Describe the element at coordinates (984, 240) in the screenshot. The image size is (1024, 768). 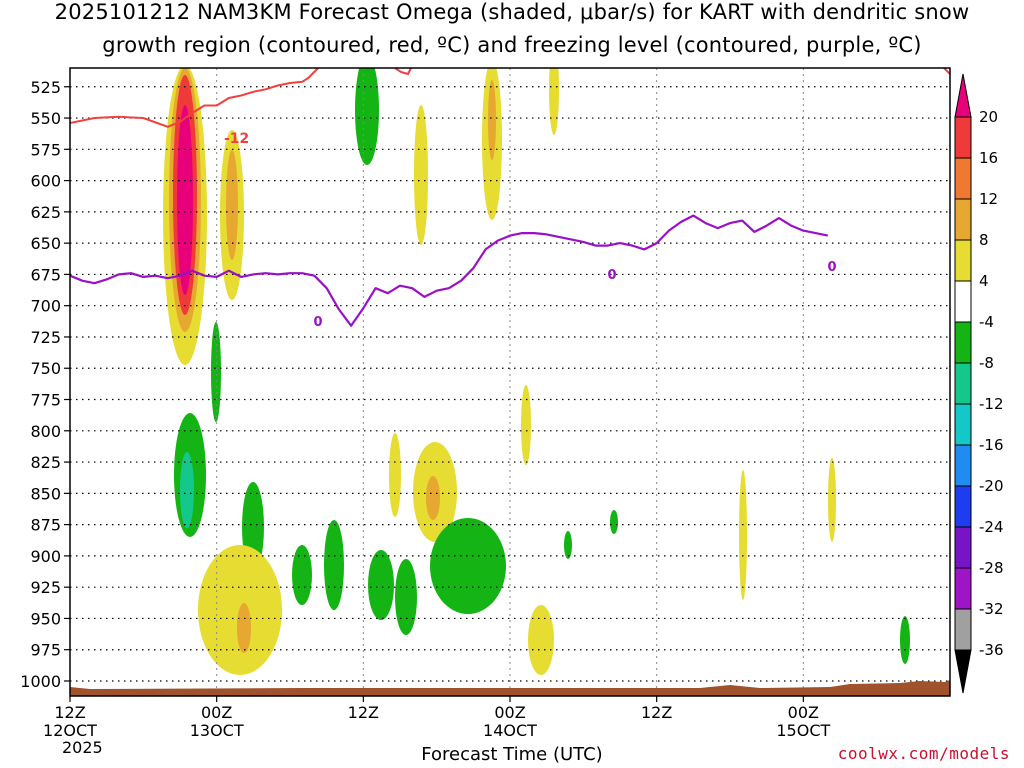
I see `colorbar-label: 8` at that location.